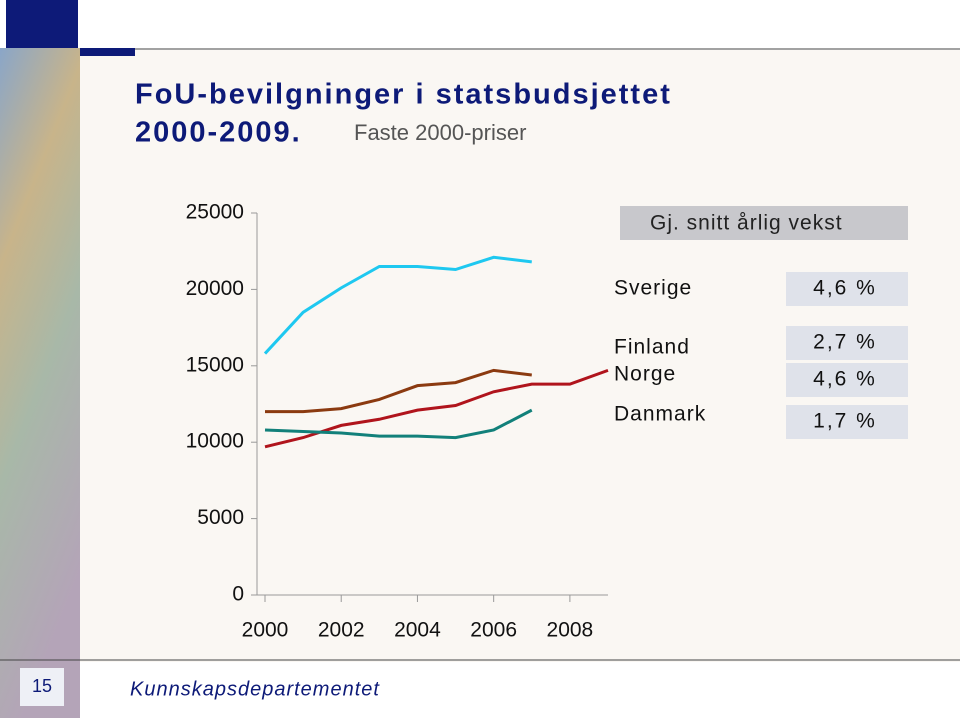 This screenshot has width=960, height=718. I want to click on page-number: 15, so click(42, 686).